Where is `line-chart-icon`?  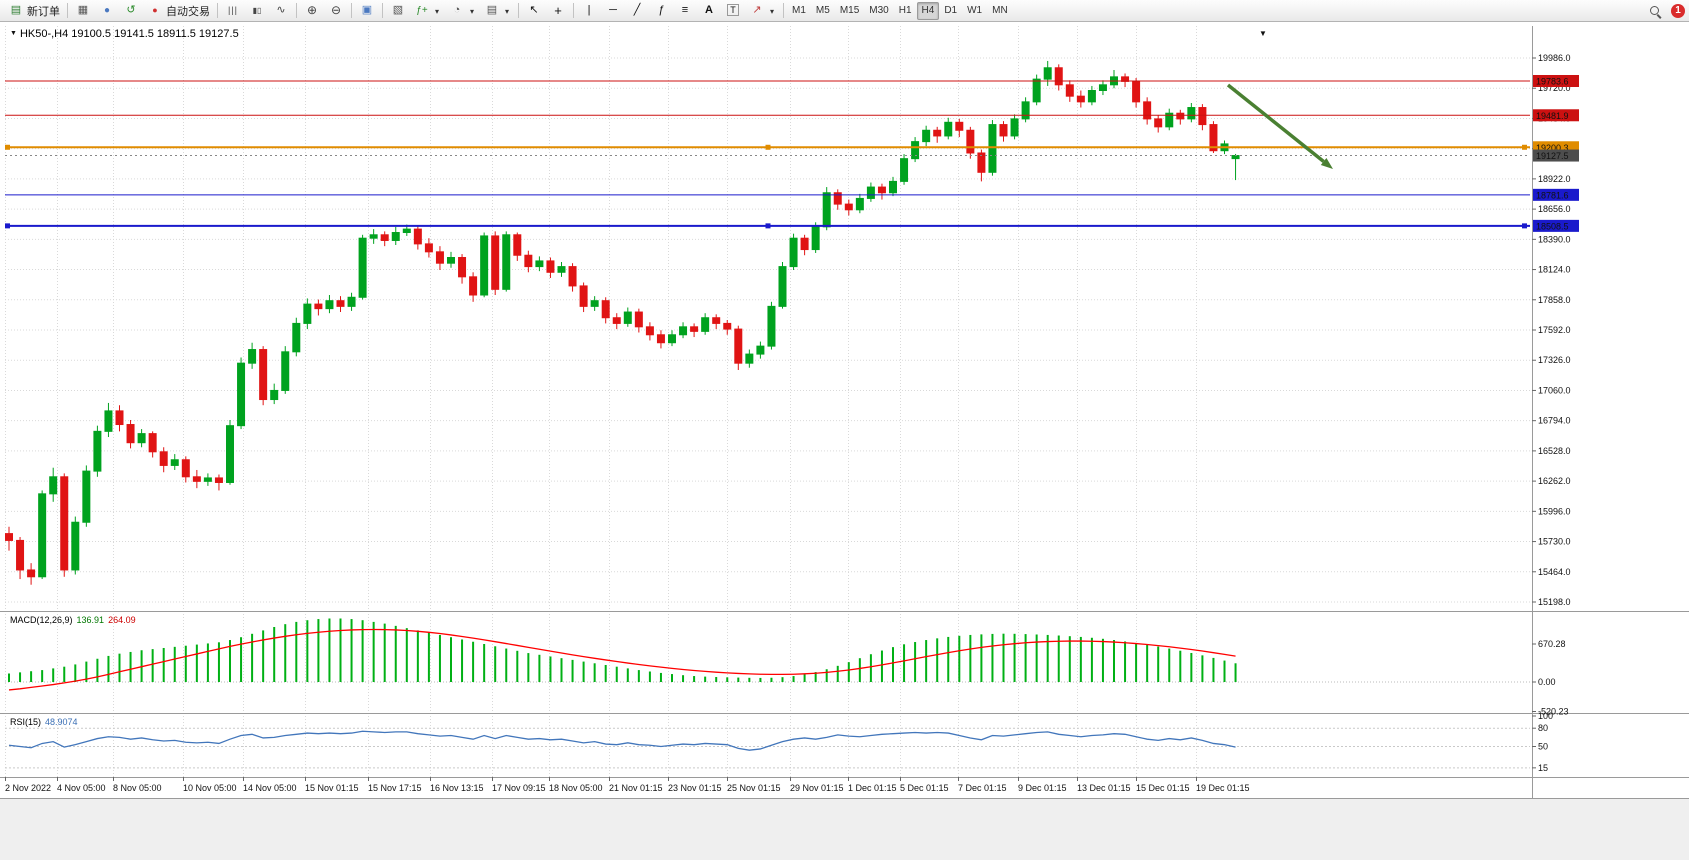 line-chart-icon is located at coordinates (281, 11).